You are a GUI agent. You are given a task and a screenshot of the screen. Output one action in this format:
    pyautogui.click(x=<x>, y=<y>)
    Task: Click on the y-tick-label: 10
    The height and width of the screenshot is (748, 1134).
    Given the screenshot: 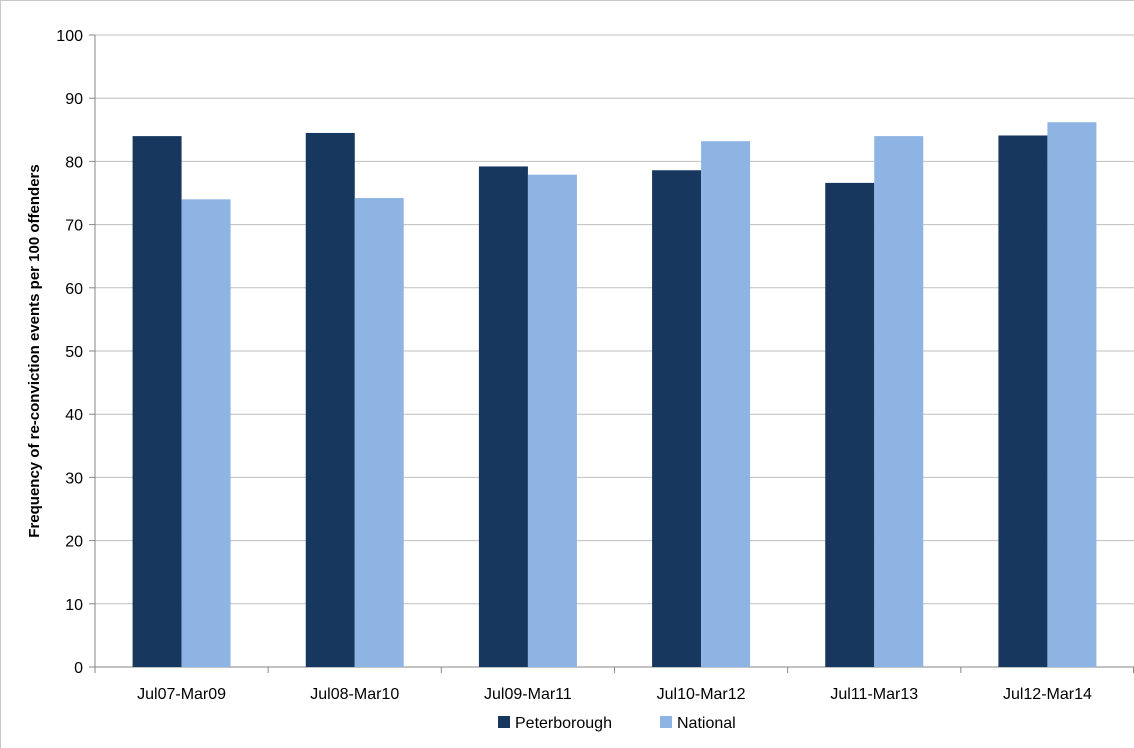 What is the action you would take?
    pyautogui.click(x=74, y=605)
    